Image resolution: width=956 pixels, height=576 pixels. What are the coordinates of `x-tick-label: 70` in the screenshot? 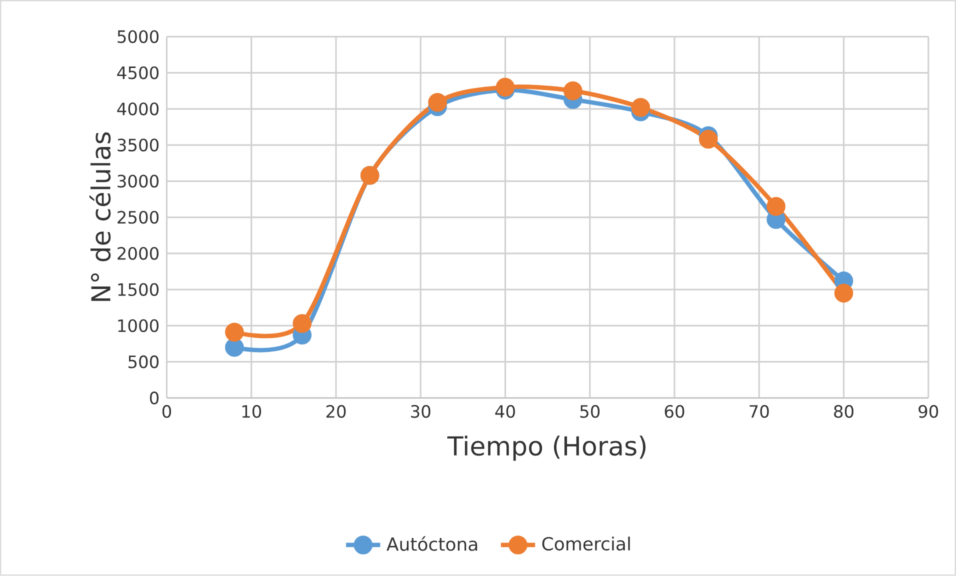 It's located at (759, 411).